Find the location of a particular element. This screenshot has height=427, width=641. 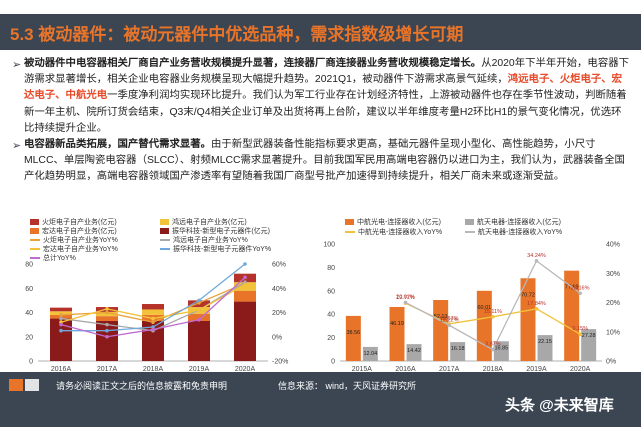

chart-left-y-tick: 60 is located at coordinates (29, 289).